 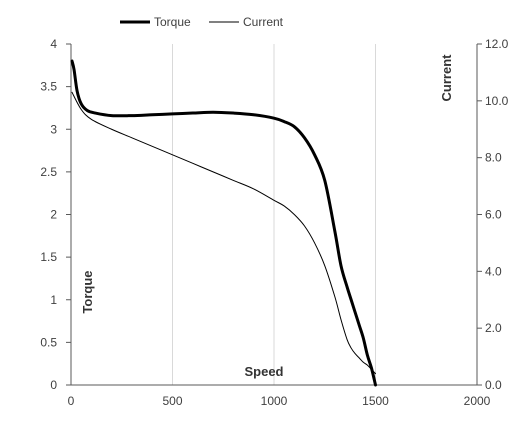 I want to click on x-axis-title: Speed, so click(x=263, y=371).